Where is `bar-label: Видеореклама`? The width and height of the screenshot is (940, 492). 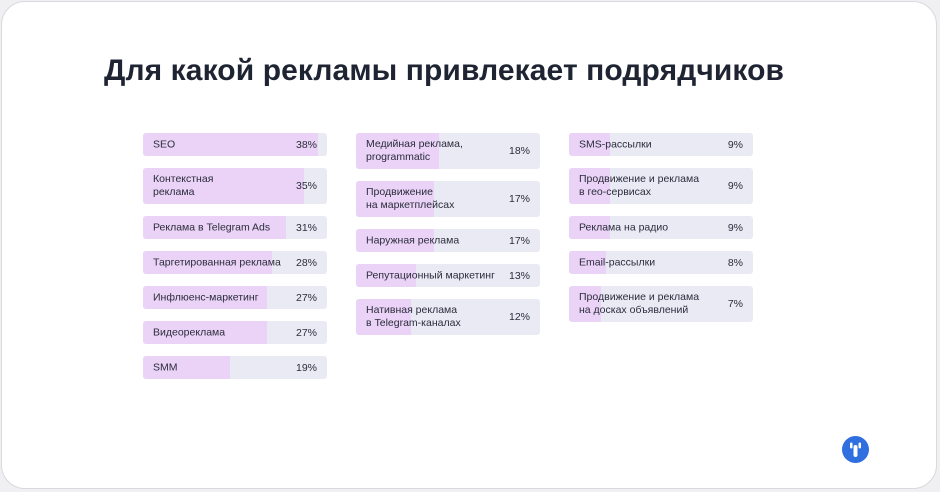 bar-label: Видеореклама is located at coordinates (189, 332).